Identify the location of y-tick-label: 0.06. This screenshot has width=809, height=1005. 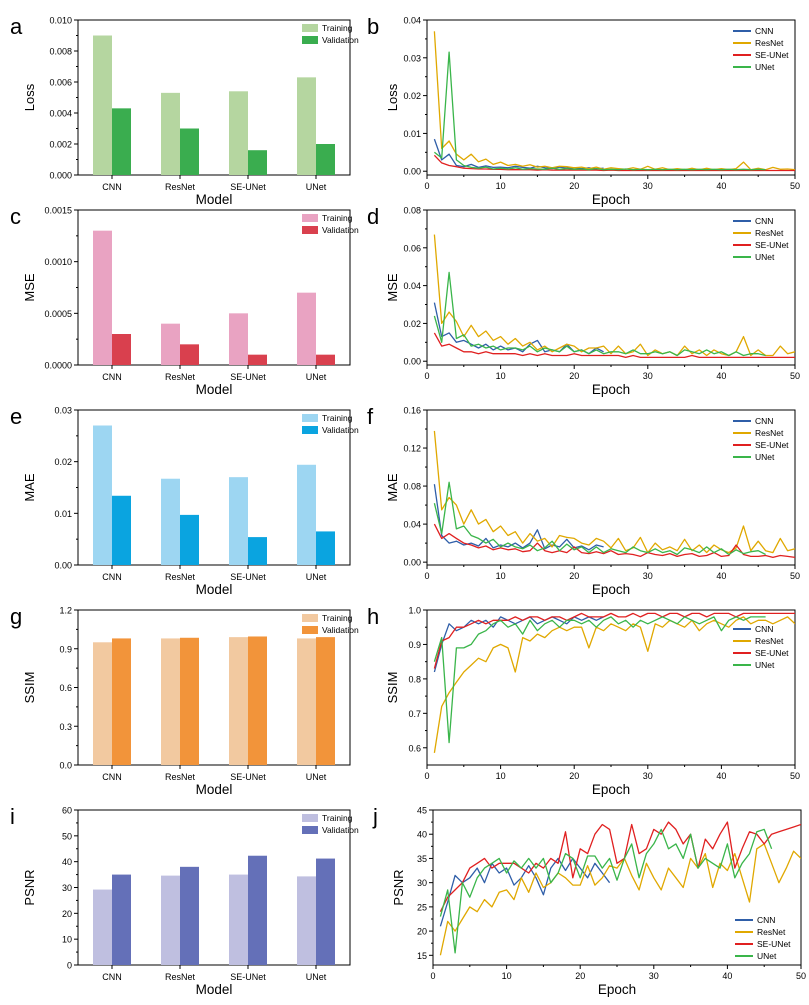
(412, 248).